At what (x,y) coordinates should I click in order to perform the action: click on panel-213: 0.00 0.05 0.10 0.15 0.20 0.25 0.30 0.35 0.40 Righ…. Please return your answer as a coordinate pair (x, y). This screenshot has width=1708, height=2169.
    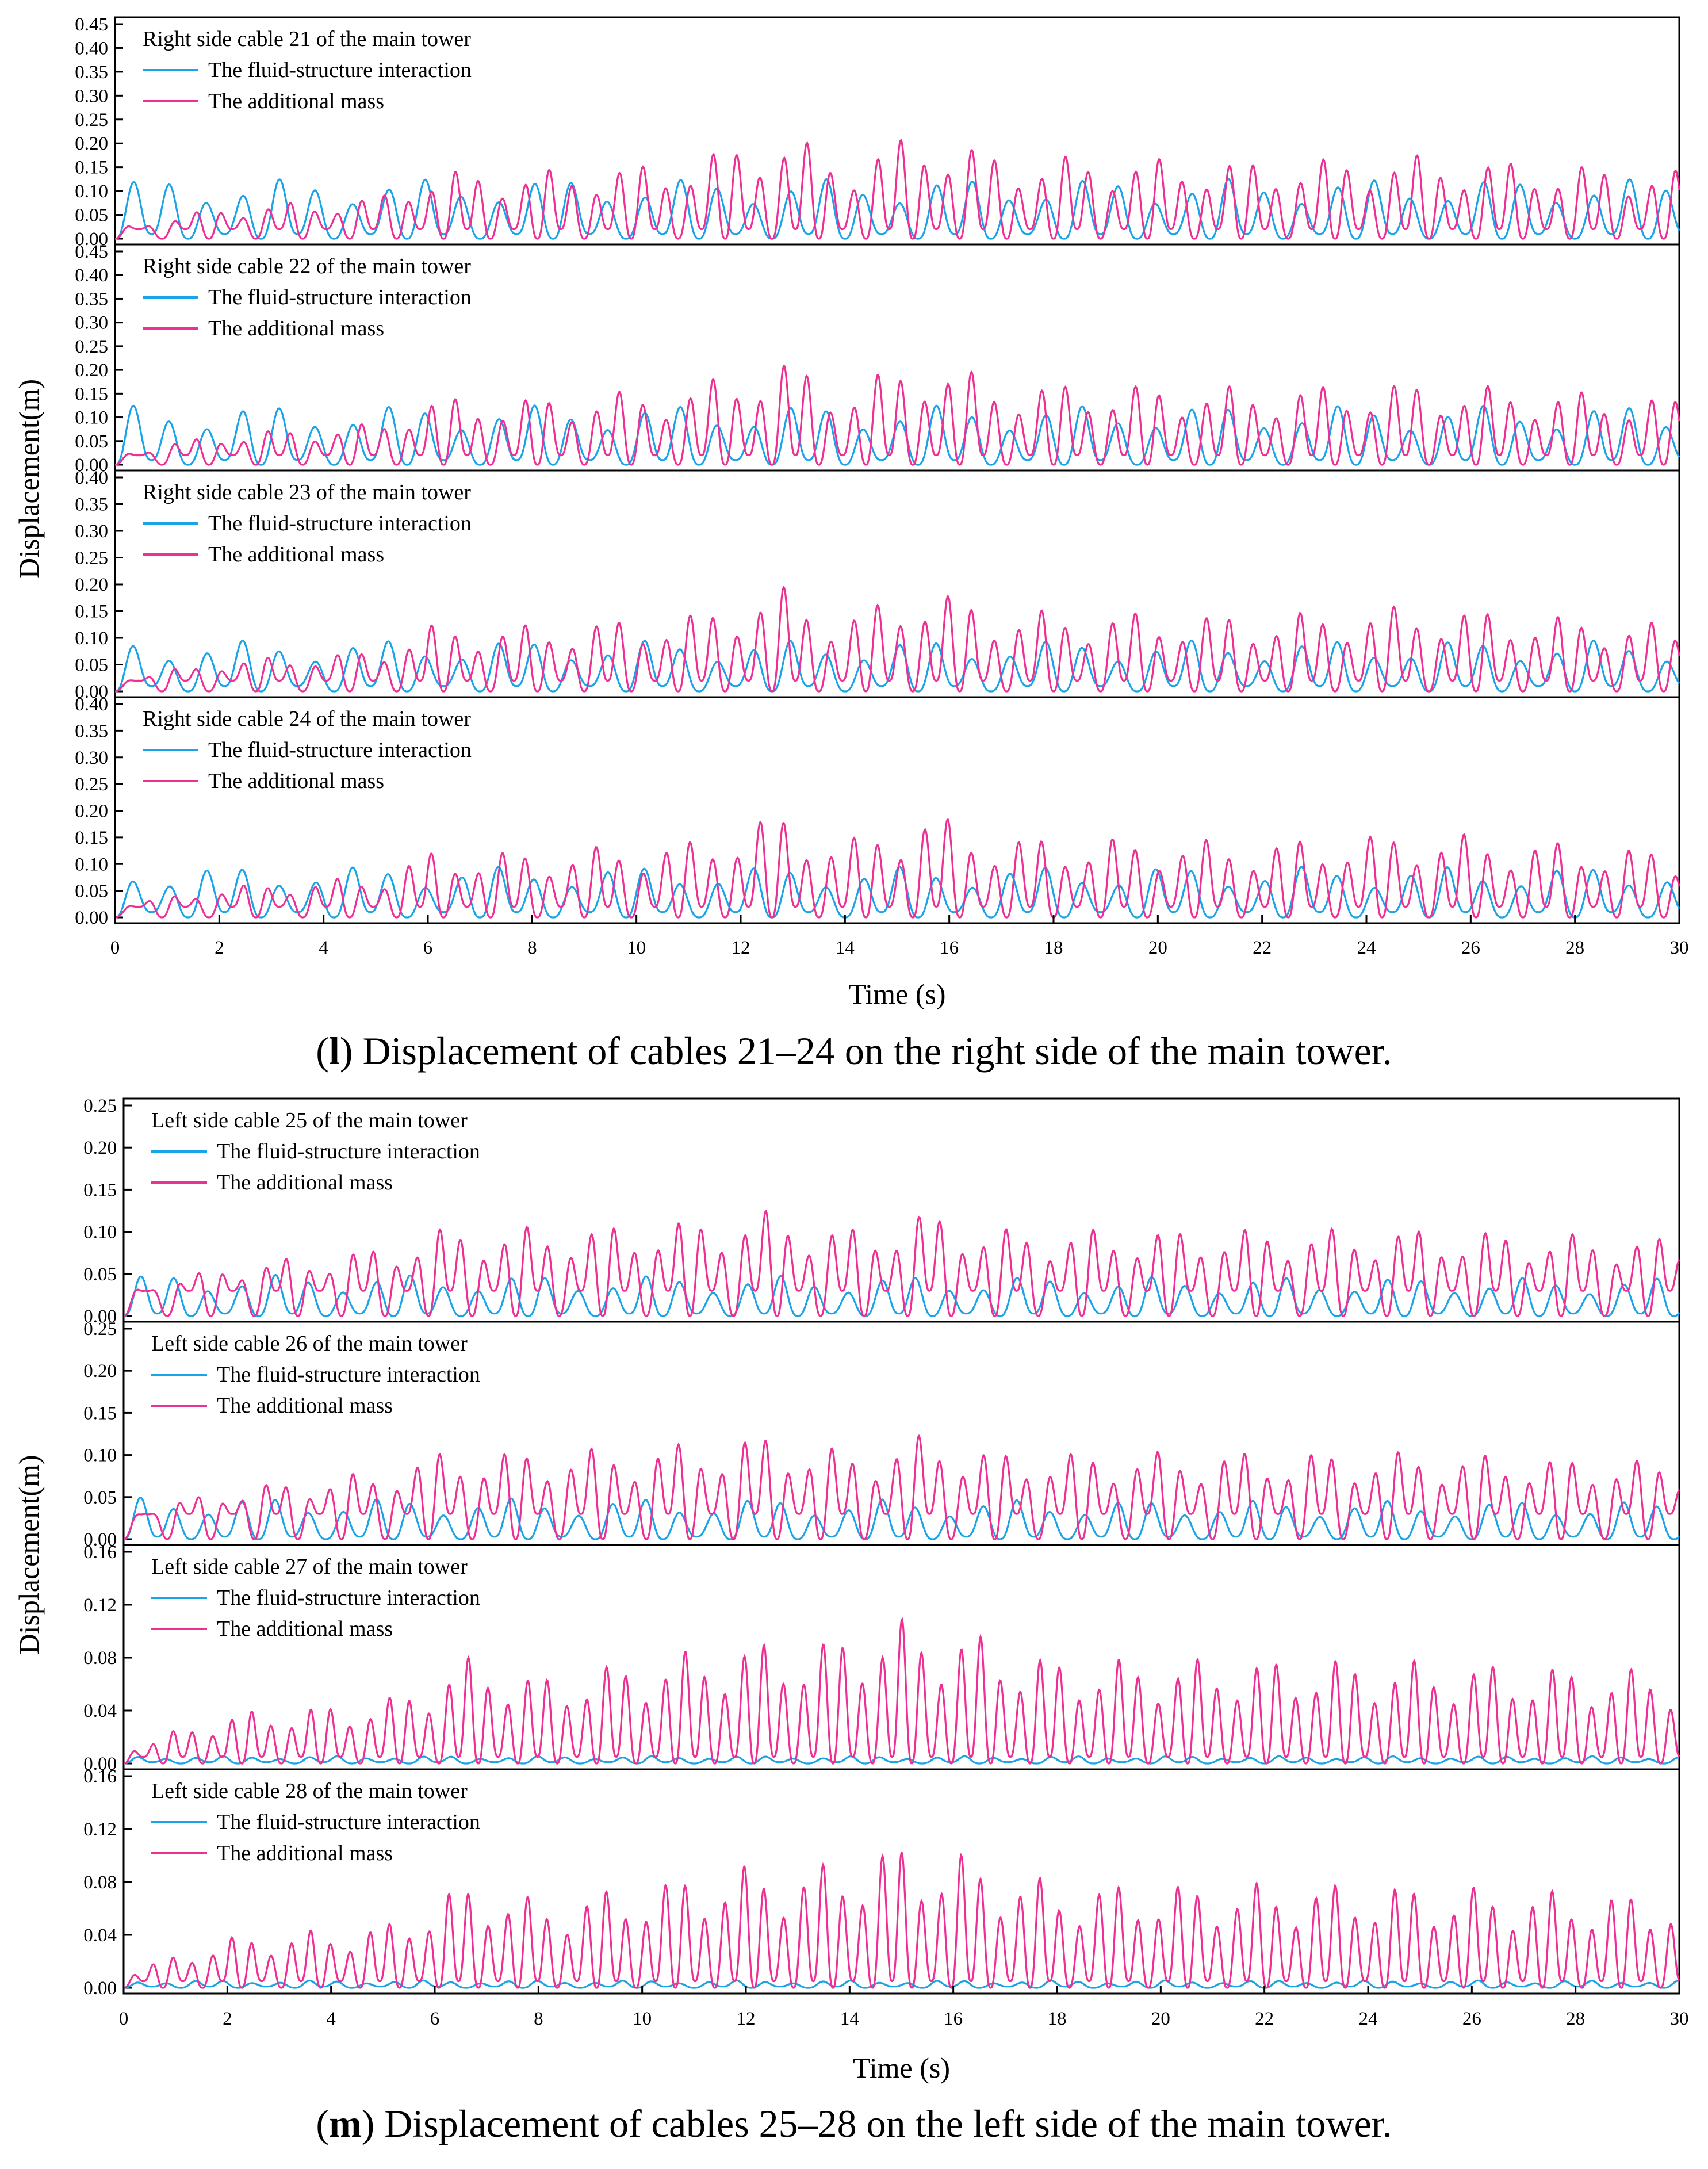
    Looking at the image, I should click on (878, 811).